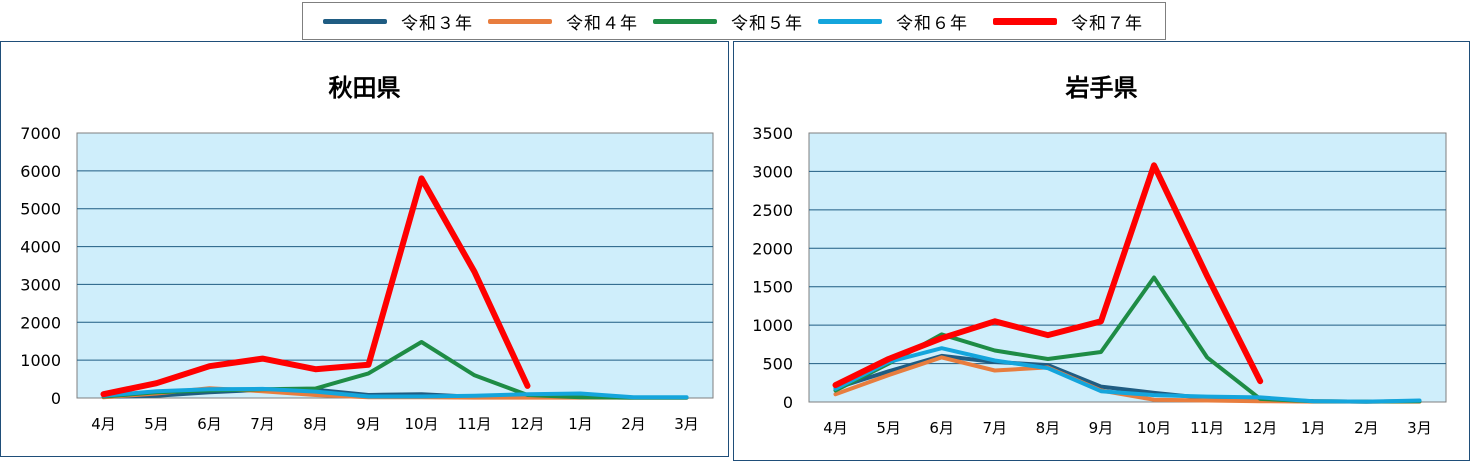 The image size is (1470, 462). What do you see at coordinates (1107, 23) in the screenshot?
I see `legend-label: 令和７年` at bounding box center [1107, 23].